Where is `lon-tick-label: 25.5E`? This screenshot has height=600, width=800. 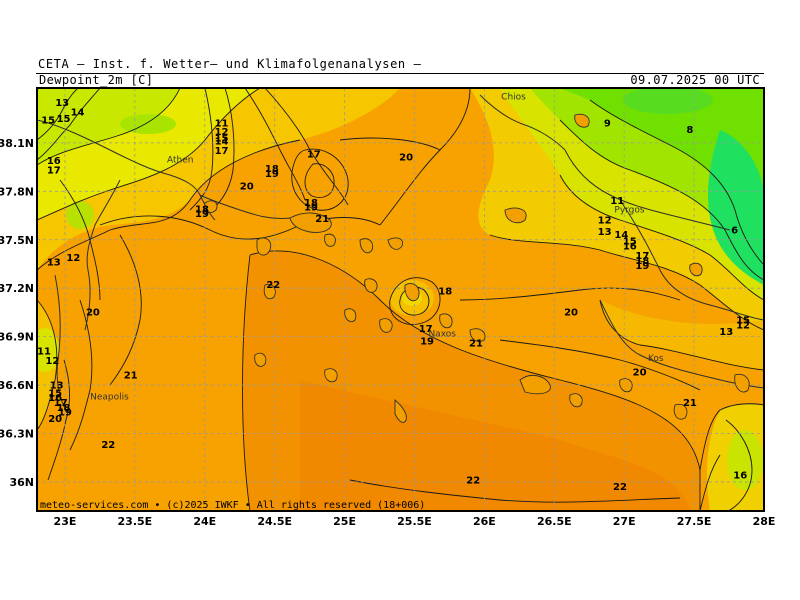
lon-tick-label: 25.5E is located at coordinates (414, 521).